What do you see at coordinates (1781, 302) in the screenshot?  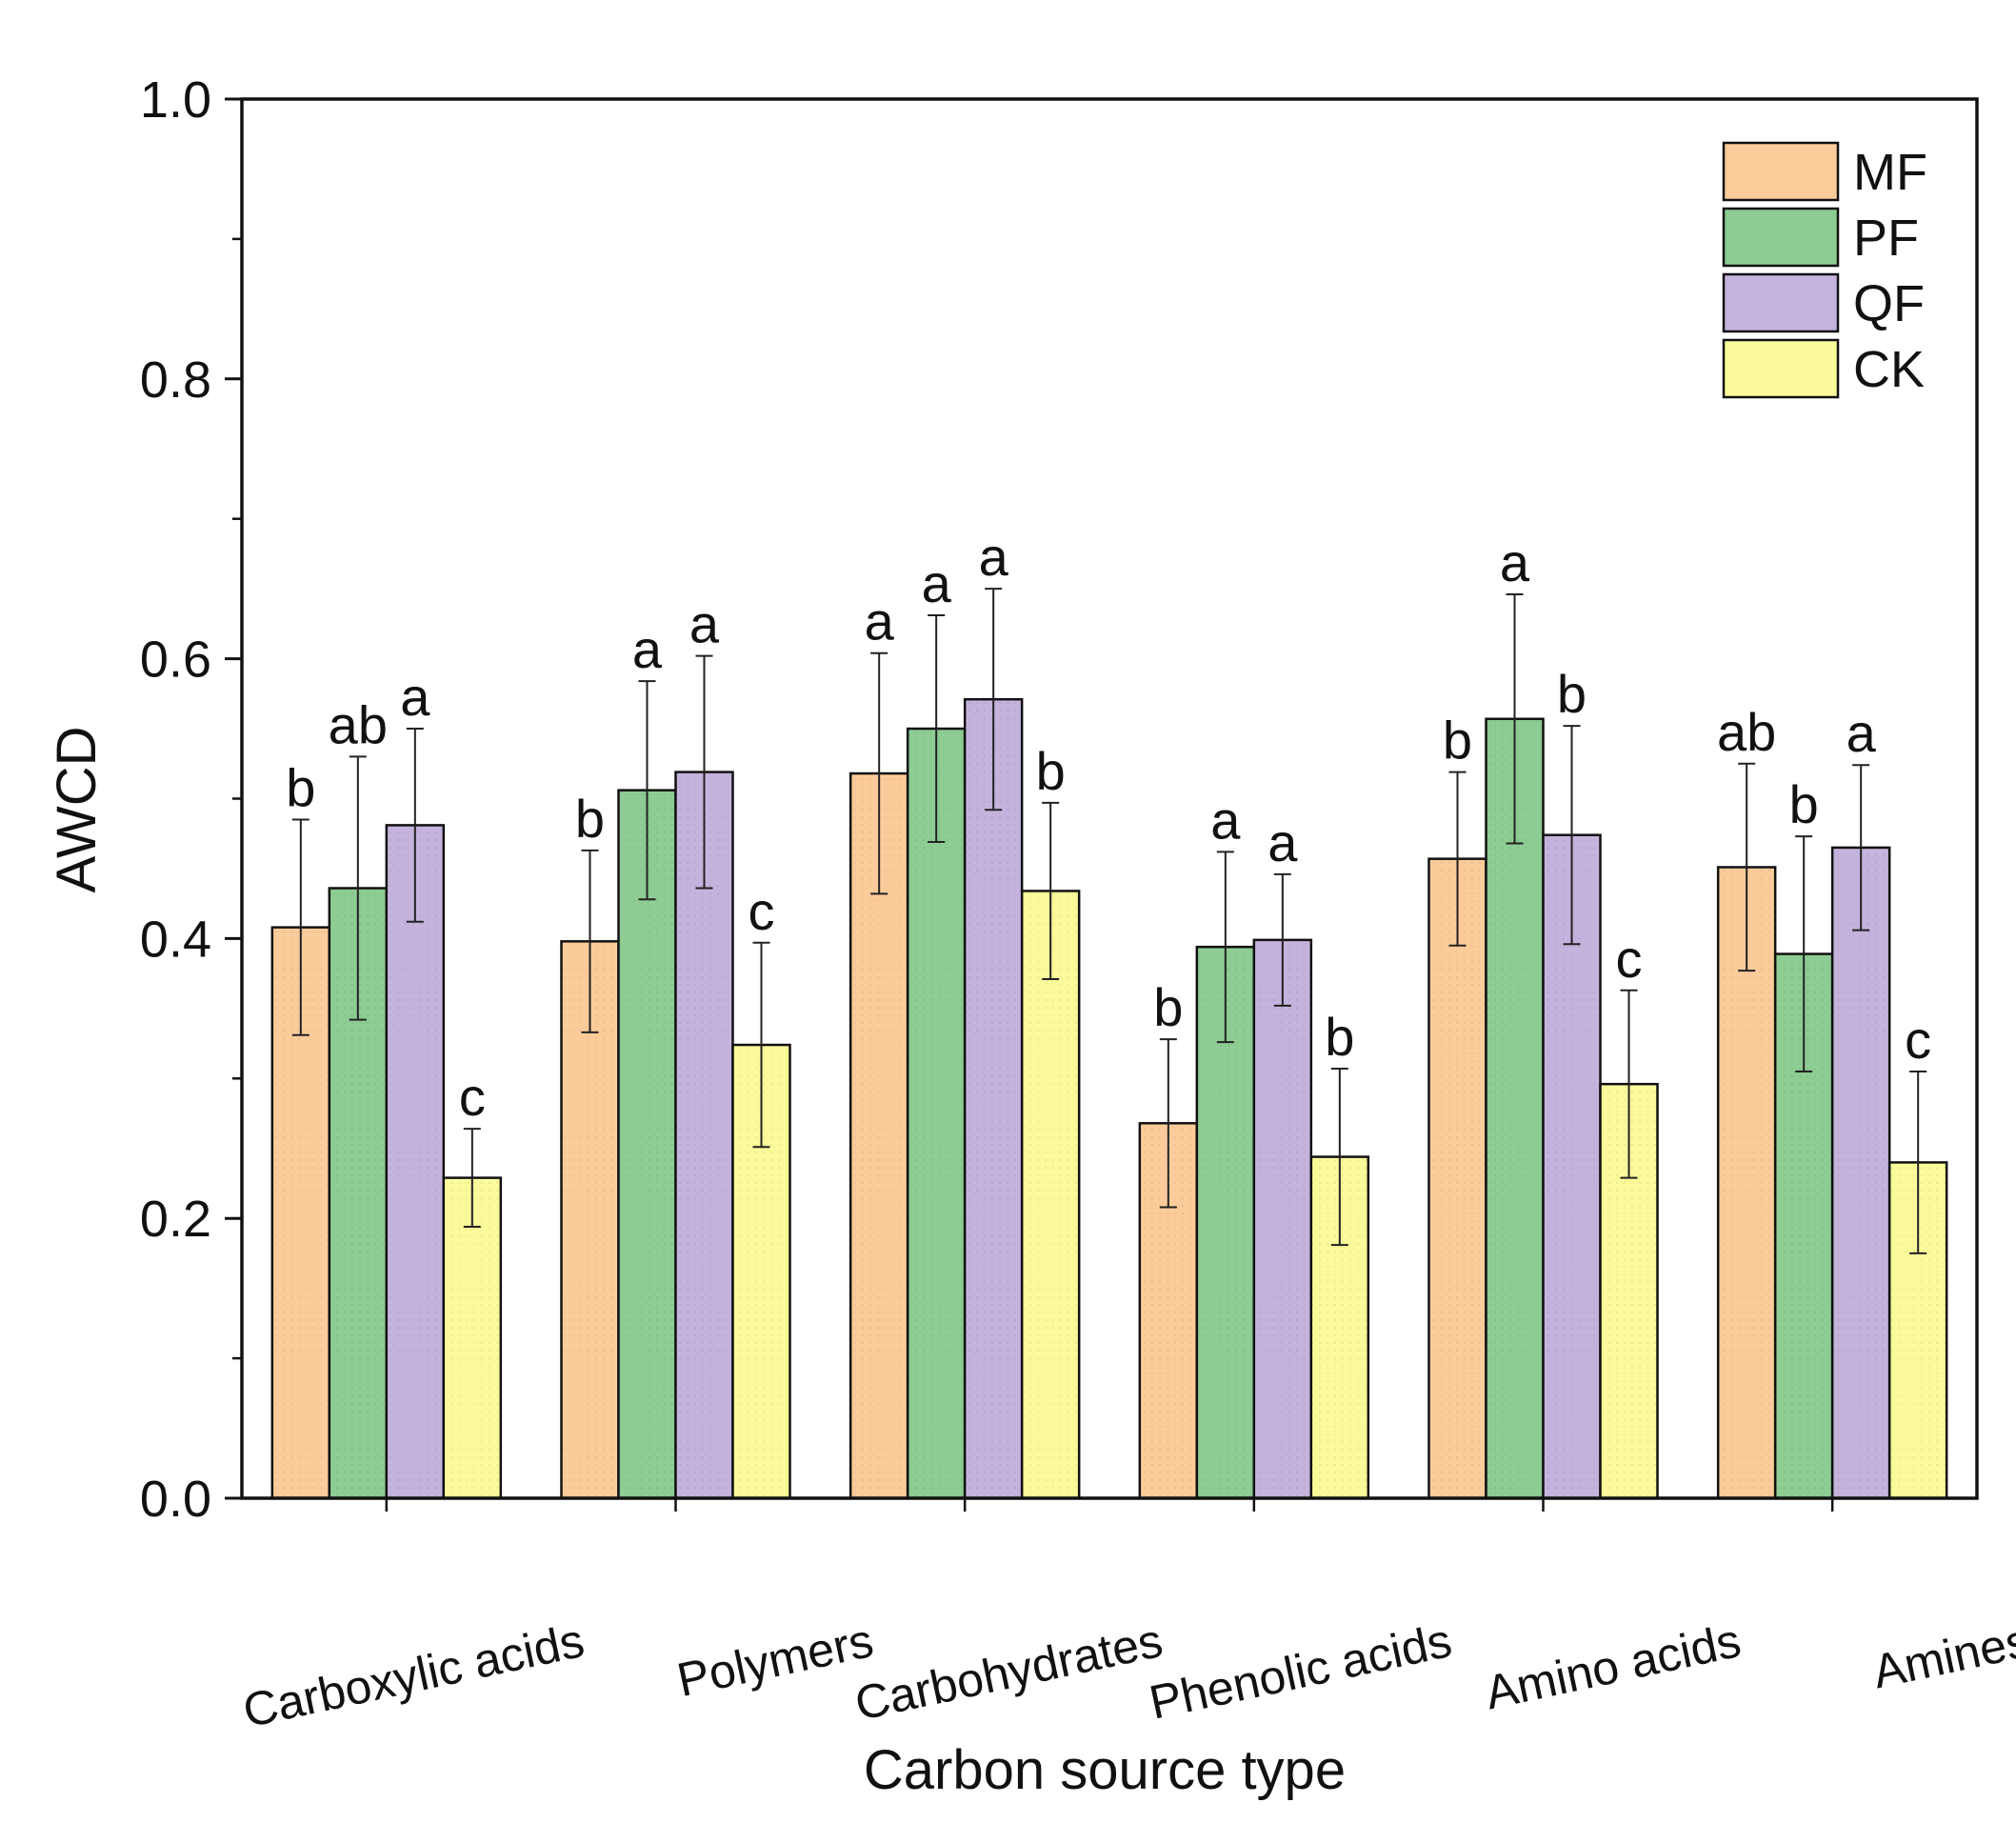 I see `legend-swatch-qf` at bounding box center [1781, 302].